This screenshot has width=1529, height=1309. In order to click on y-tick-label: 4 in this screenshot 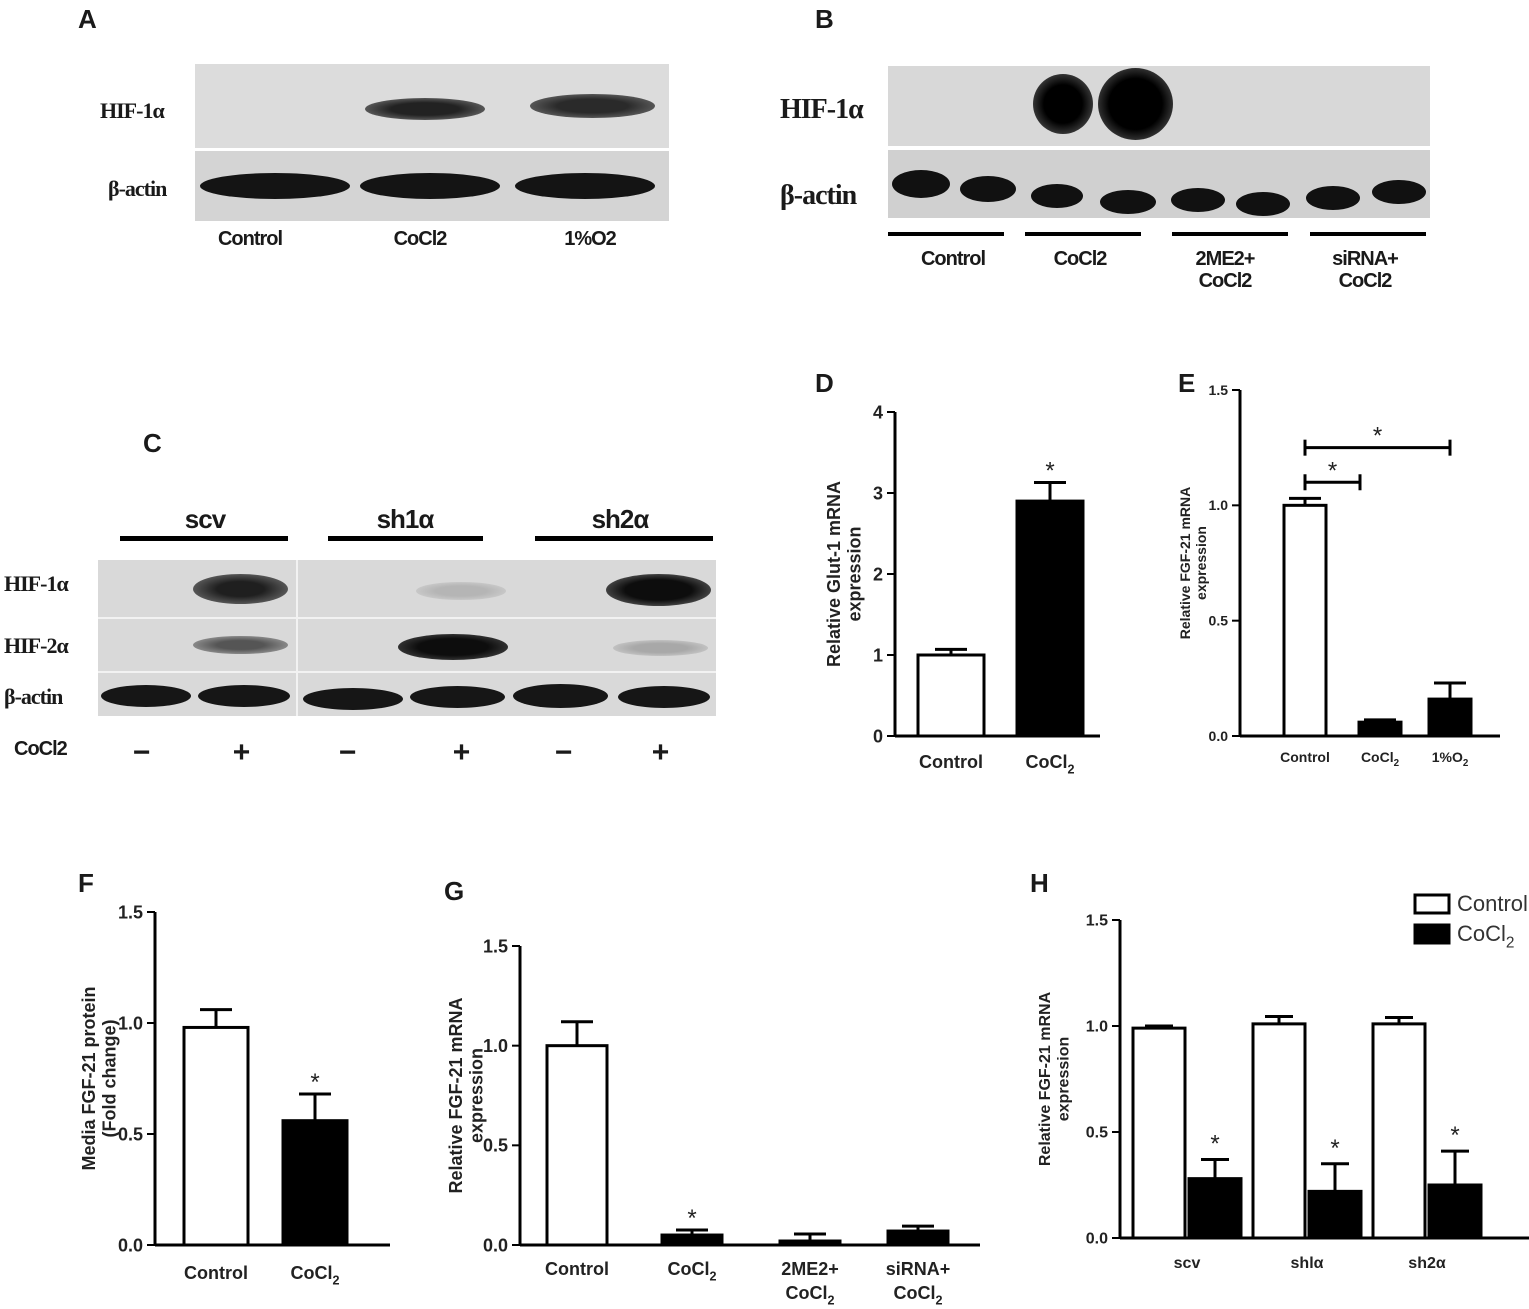, I will do `click(878, 412)`.